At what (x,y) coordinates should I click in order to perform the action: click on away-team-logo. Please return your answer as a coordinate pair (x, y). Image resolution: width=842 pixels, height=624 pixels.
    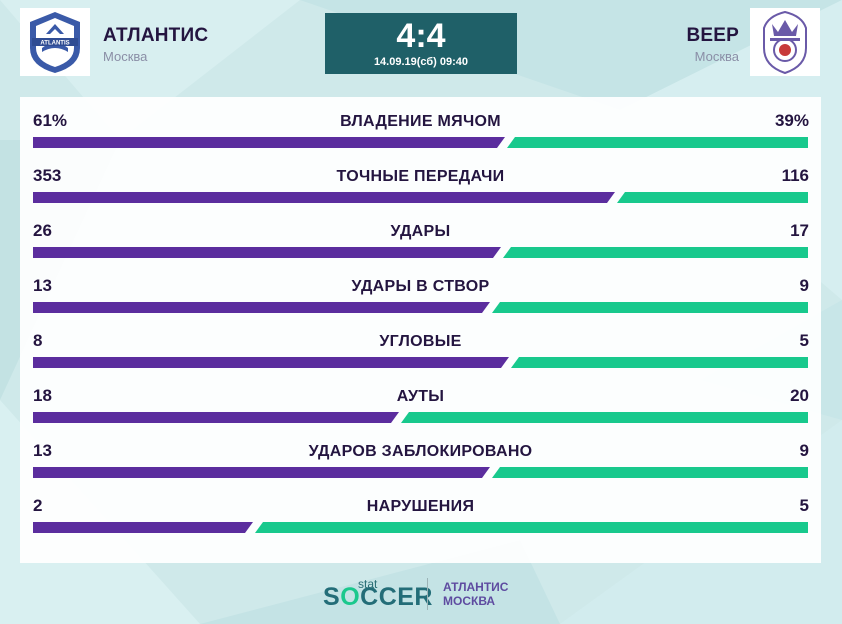
    Looking at the image, I should click on (785, 42).